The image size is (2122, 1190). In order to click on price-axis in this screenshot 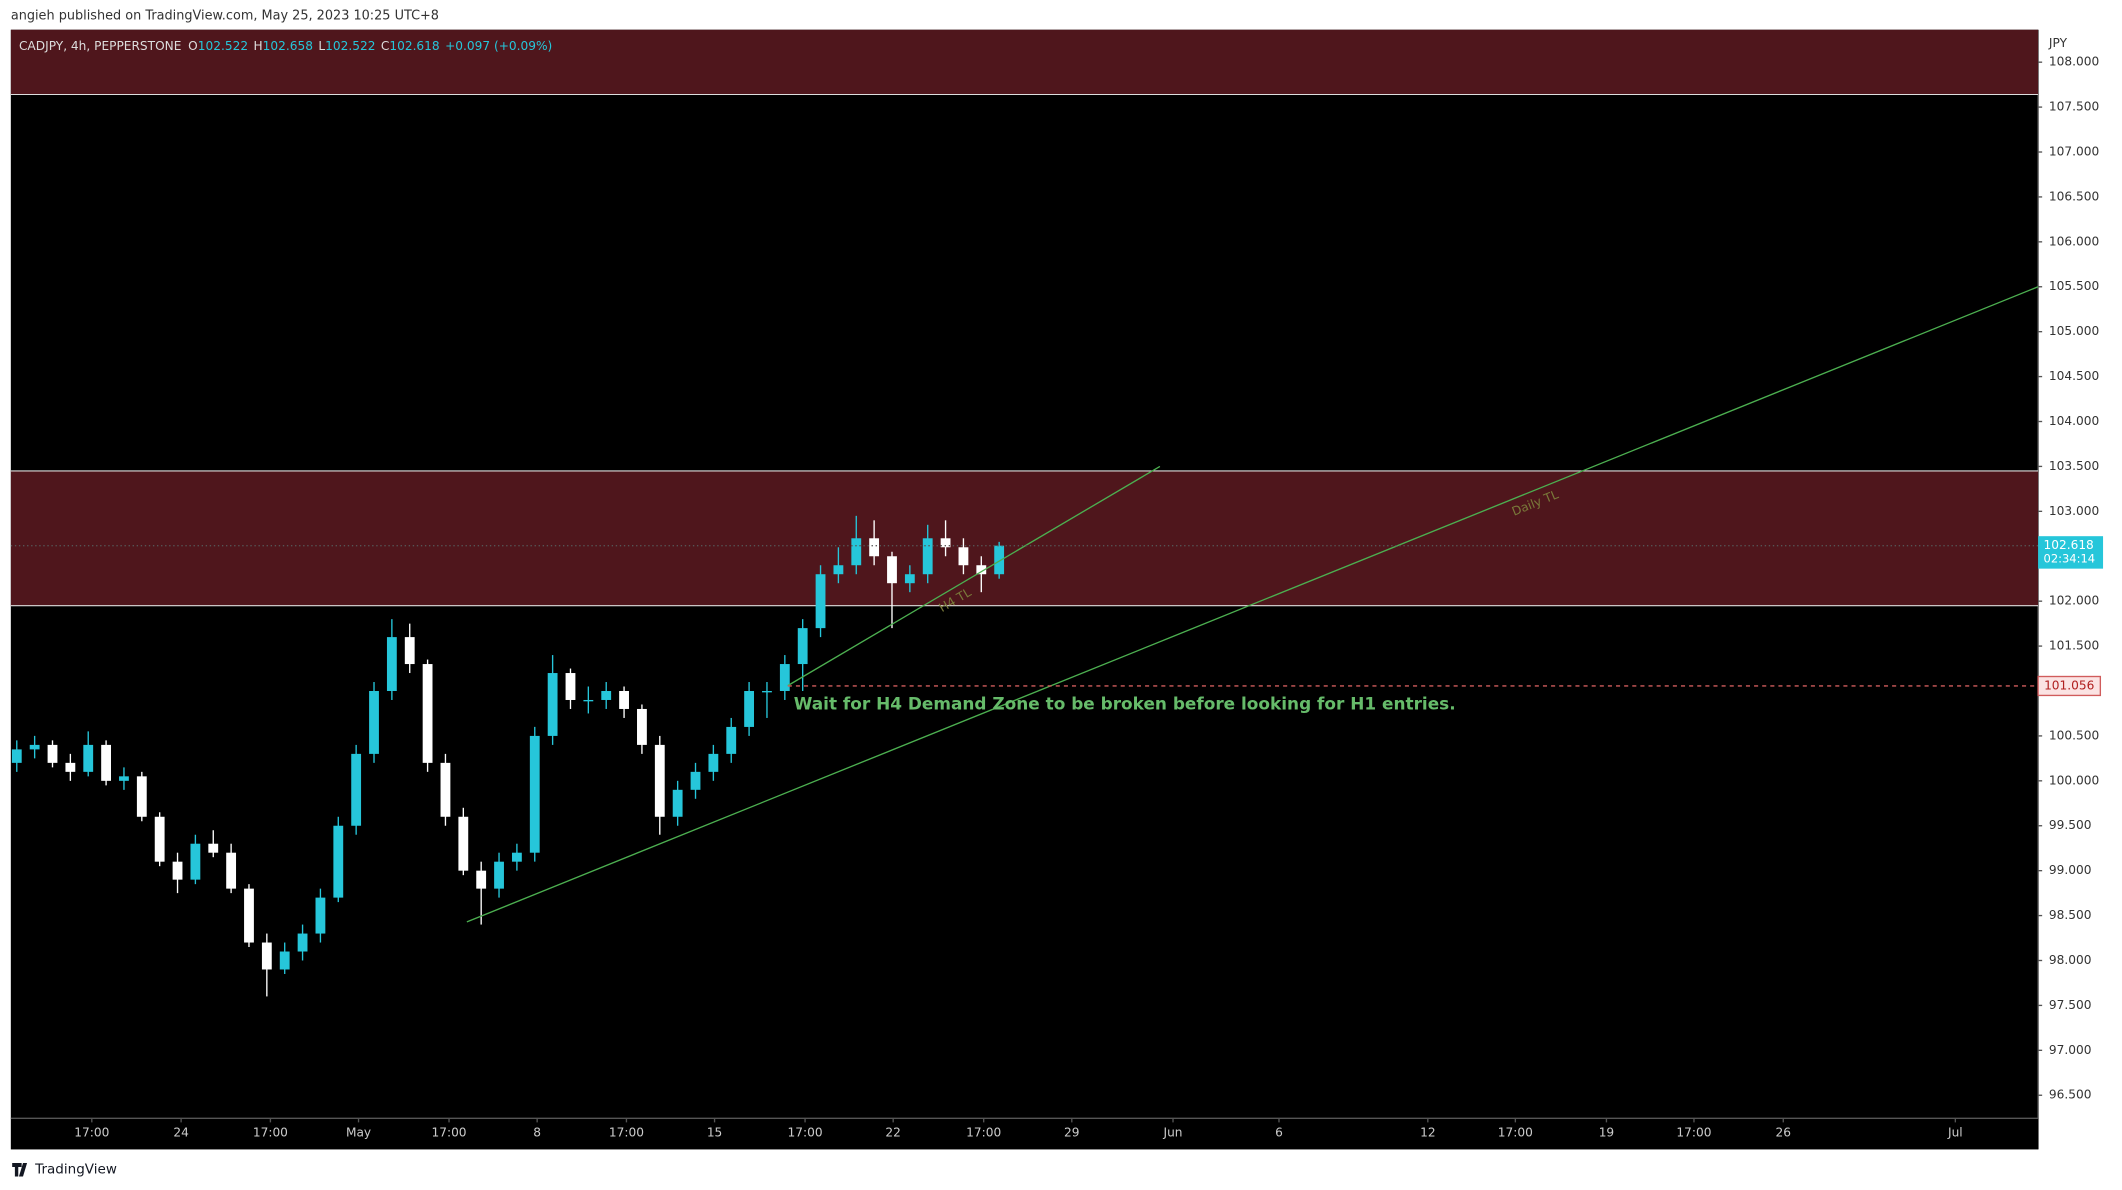, I will do `click(2075, 574)`.